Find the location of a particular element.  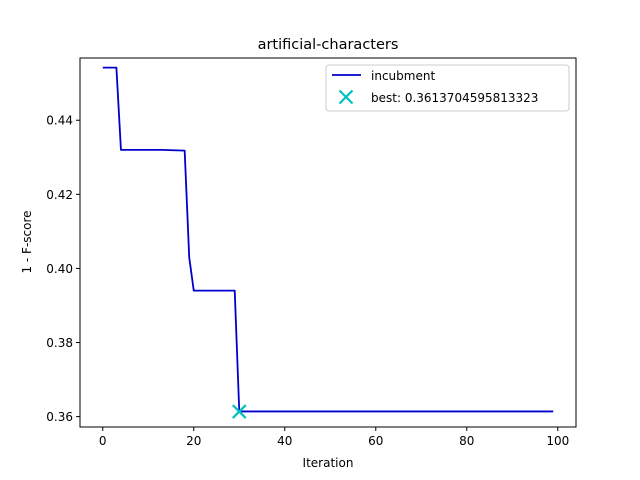

y-axis-label: 1 - F-score is located at coordinates (27, 241).